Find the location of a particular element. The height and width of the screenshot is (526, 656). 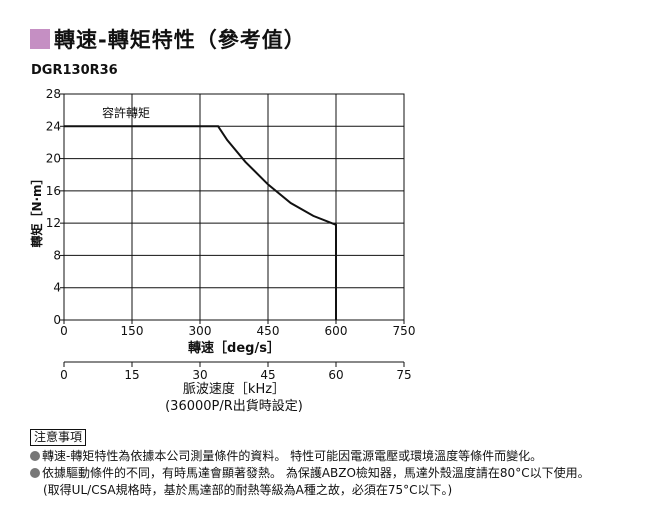

page-title: 轉速-轉矩特性（參考值） is located at coordinates (168, 39).